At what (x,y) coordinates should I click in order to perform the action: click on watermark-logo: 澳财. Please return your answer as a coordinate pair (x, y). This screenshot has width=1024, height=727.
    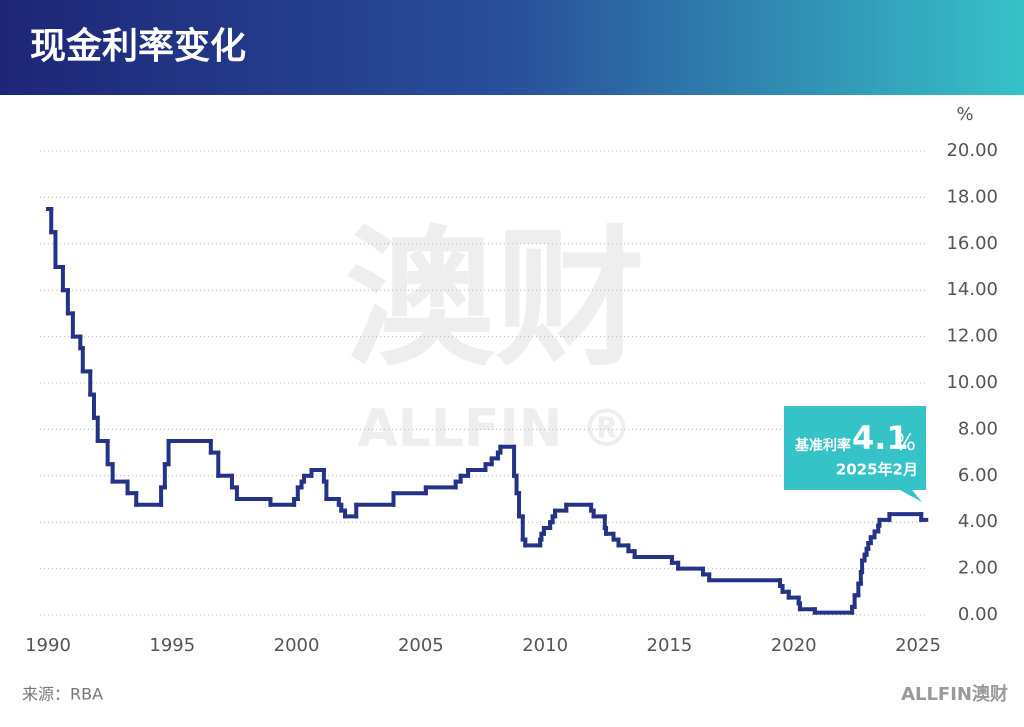
    Looking at the image, I should click on (495, 300).